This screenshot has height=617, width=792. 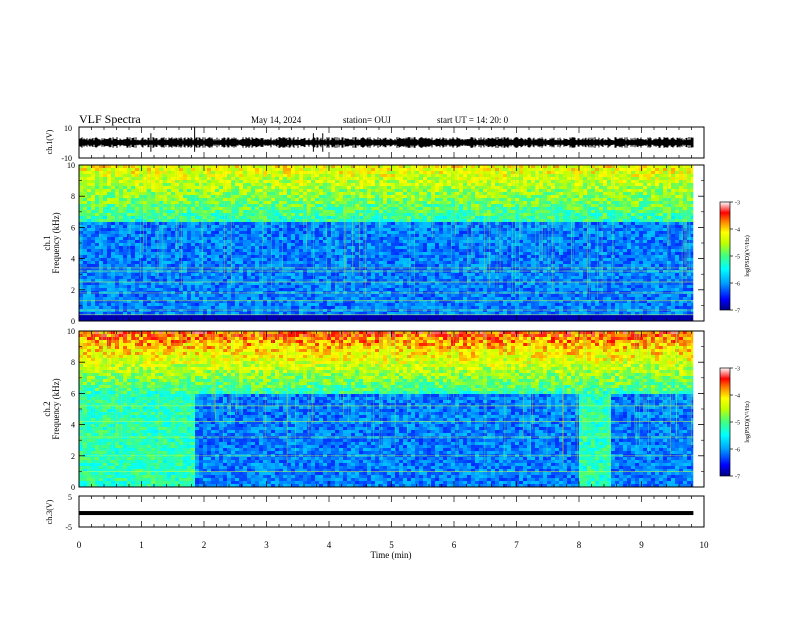 What do you see at coordinates (473, 120) in the screenshot?
I see `start-time-label: start UT = 14: 20: 0` at bounding box center [473, 120].